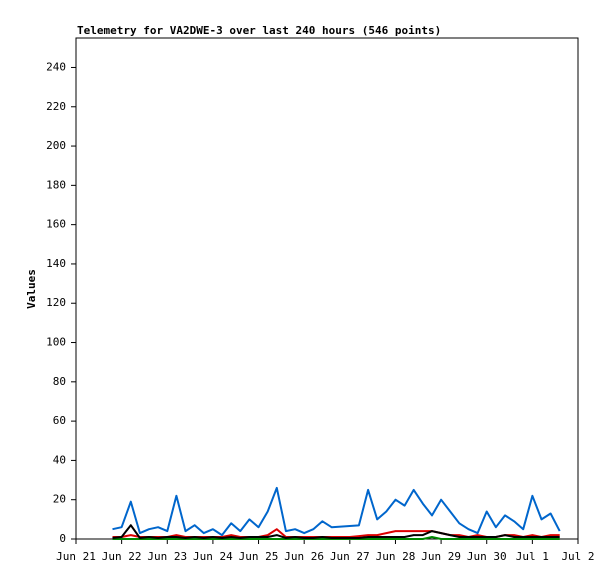 The image size is (615, 579). Describe the element at coordinates (56, 224) in the screenshot. I see `y-tick-label: 160` at that location.